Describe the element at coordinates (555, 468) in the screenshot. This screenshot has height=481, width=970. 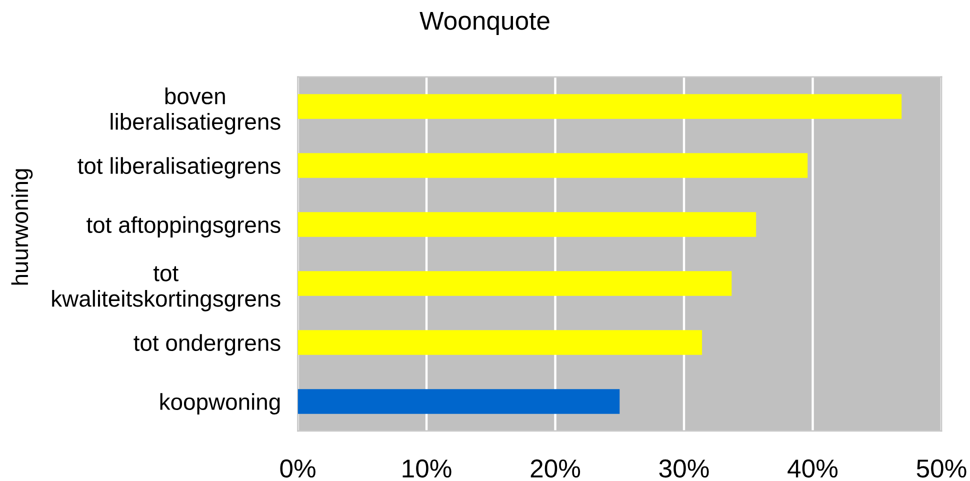
I see `x-tick-label: 20%` at that location.